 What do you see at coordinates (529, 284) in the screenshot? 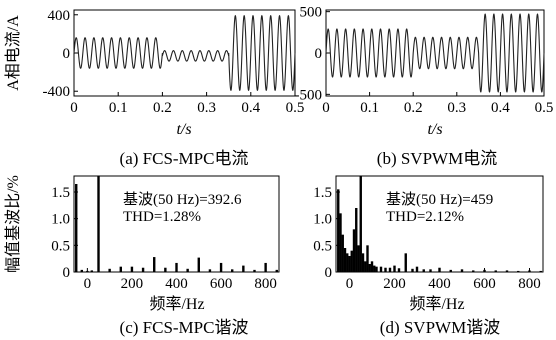
I see `x-tick-label: 800` at bounding box center [529, 284].